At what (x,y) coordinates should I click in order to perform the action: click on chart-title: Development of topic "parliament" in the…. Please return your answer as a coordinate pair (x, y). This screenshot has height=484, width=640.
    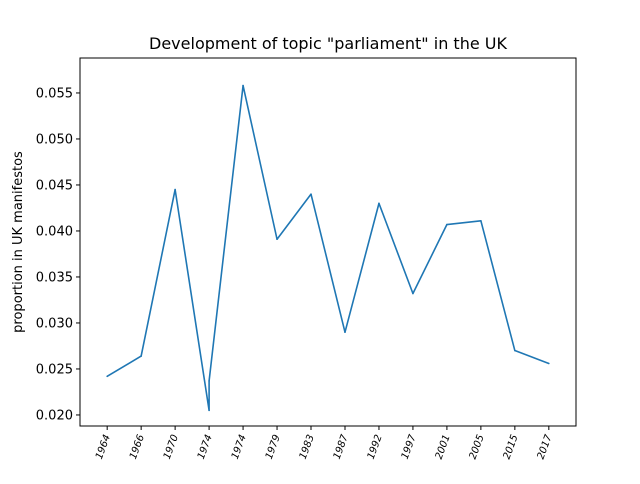
    Looking at the image, I should click on (328, 43).